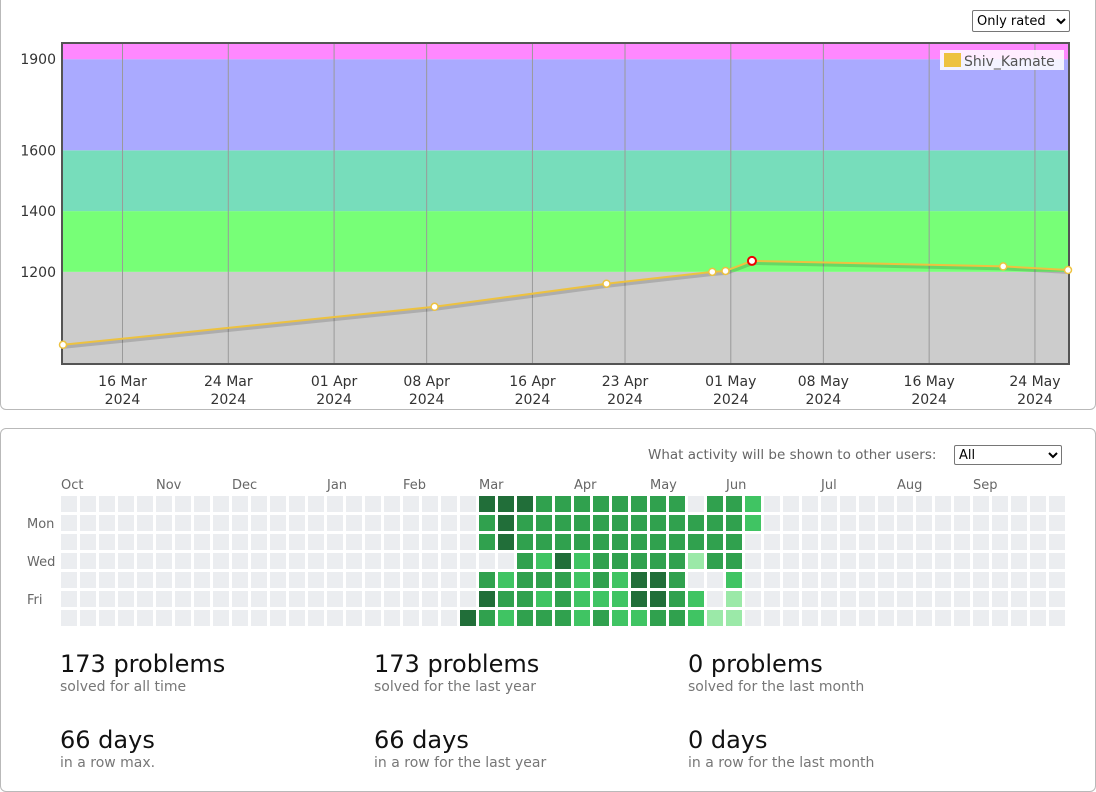 Image resolution: width=1096 pixels, height=792 pixels. Describe the element at coordinates (123, 687) in the screenshot. I see `stat-caption: solved for all time` at that location.